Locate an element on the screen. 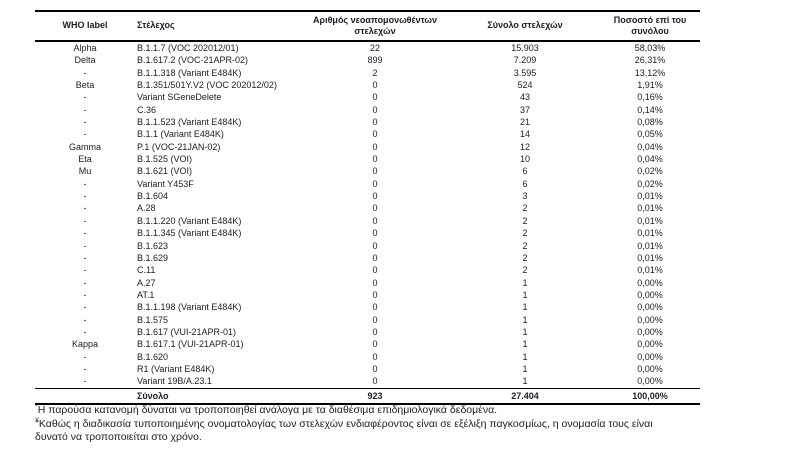  cell-who-label: Mu is located at coordinates (85, 171).